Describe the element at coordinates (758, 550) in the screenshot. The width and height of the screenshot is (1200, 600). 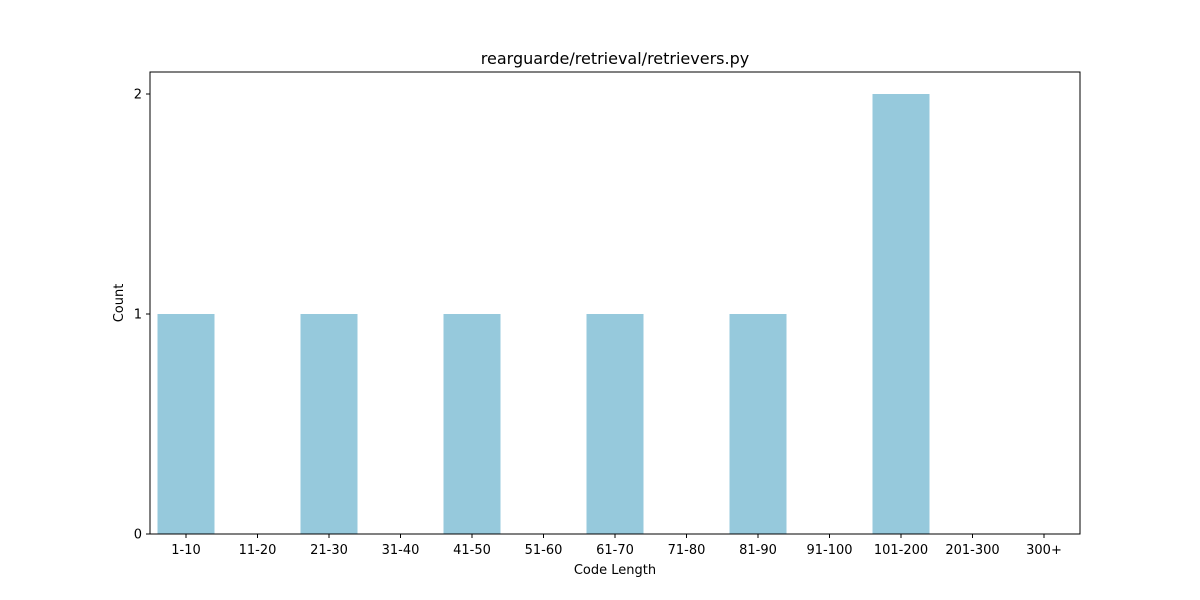
I see `x-tick-label: 81-90` at that location.